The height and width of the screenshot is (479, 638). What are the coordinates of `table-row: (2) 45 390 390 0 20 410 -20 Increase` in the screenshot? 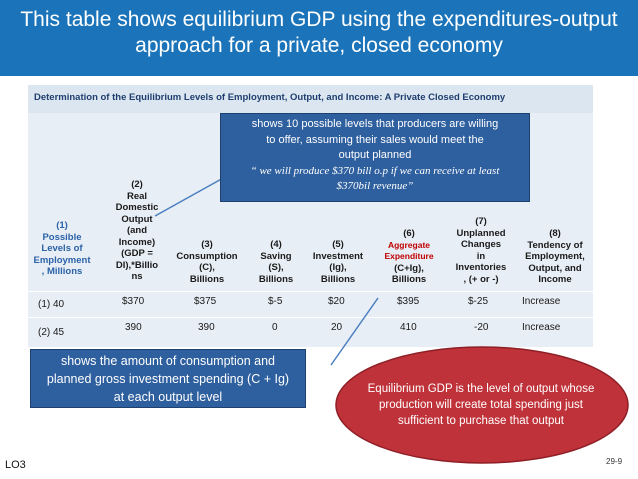 It's located at (310, 331).